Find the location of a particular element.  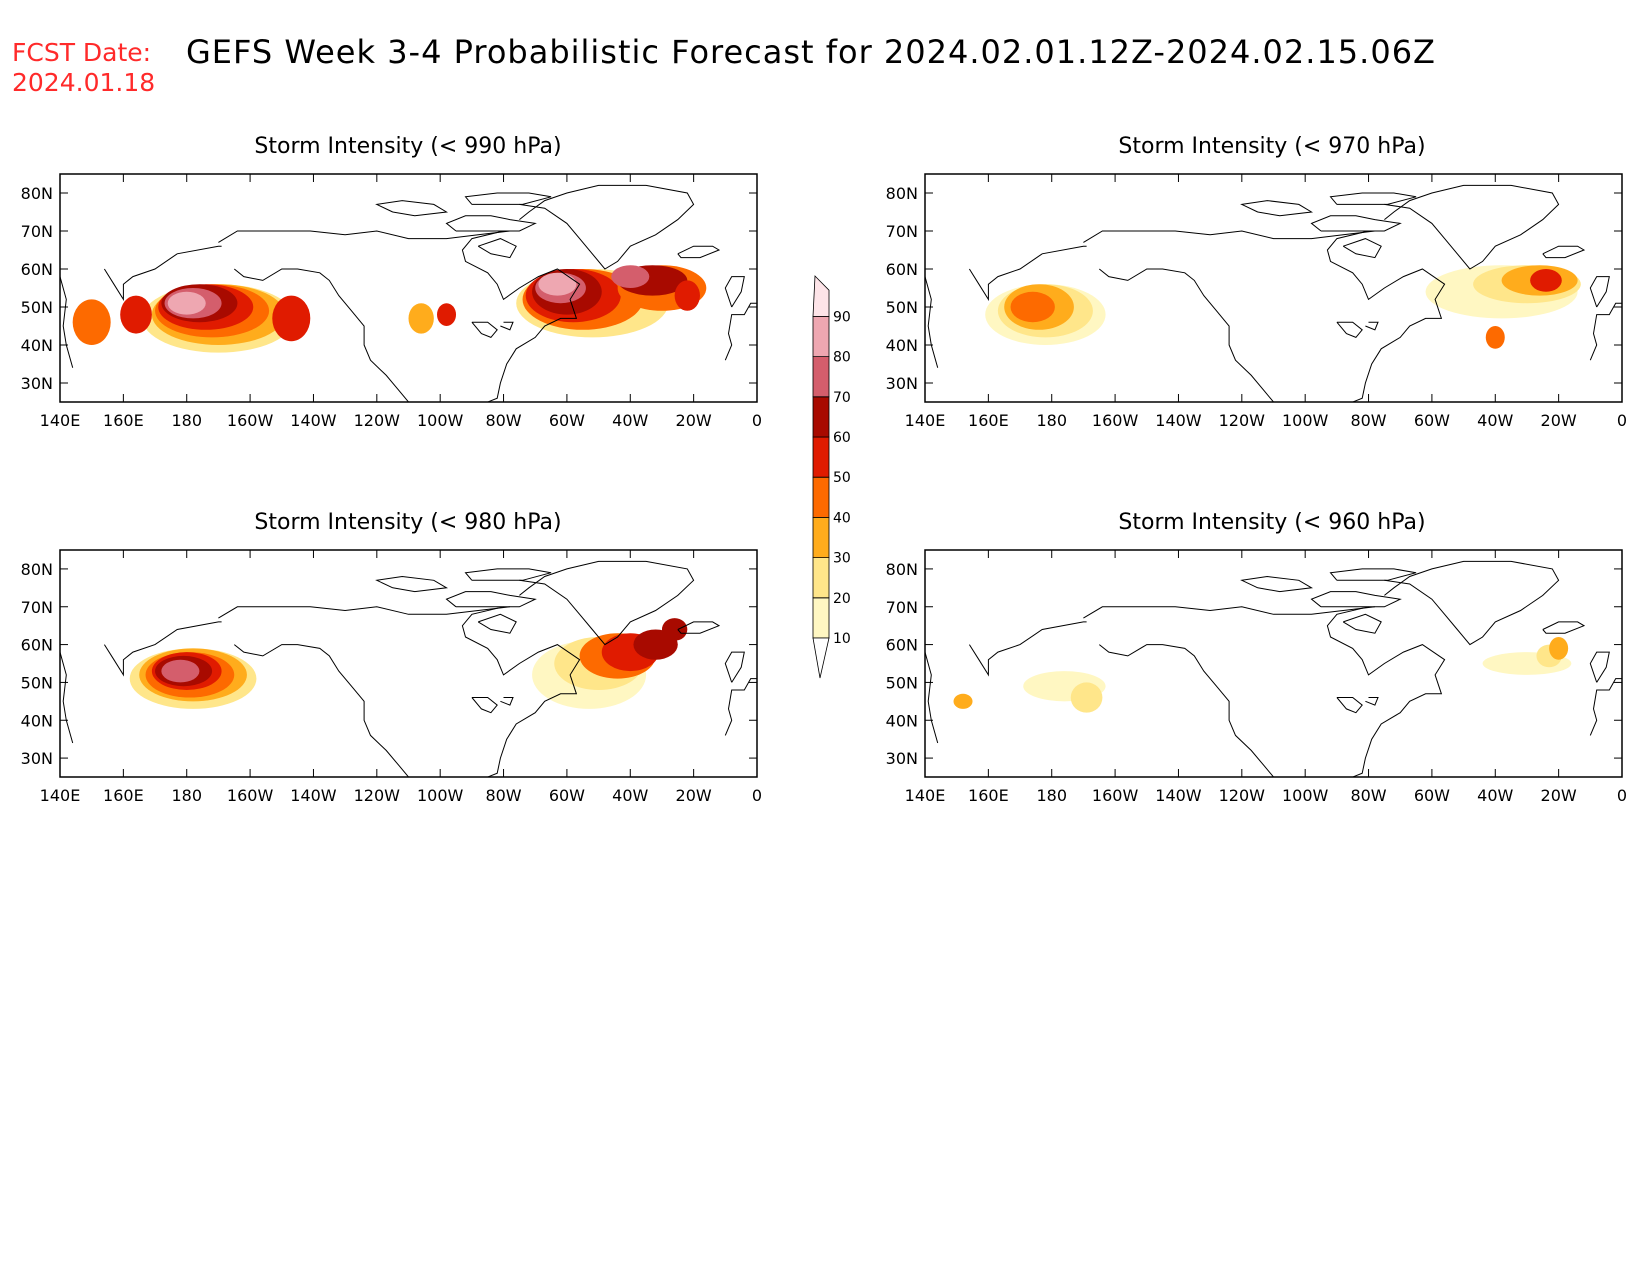

forecast-date-value: 2024.01.18 is located at coordinates (84, 82).